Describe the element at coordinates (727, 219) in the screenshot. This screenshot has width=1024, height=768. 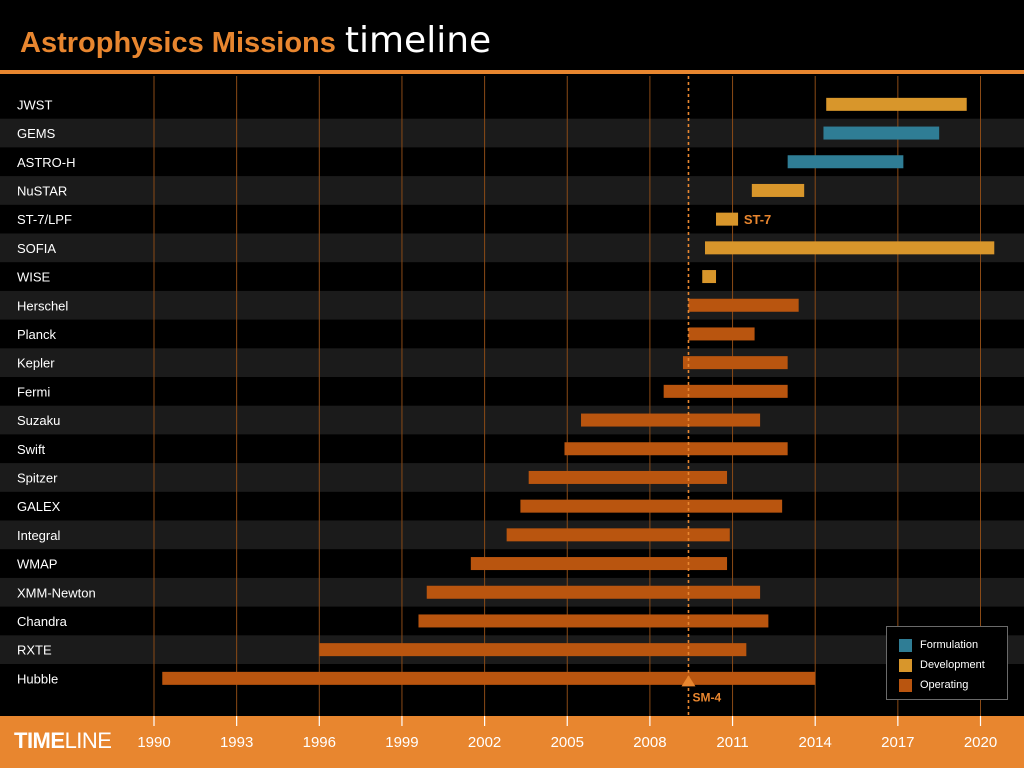
I see `bar-st-7-lpf-development` at that location.